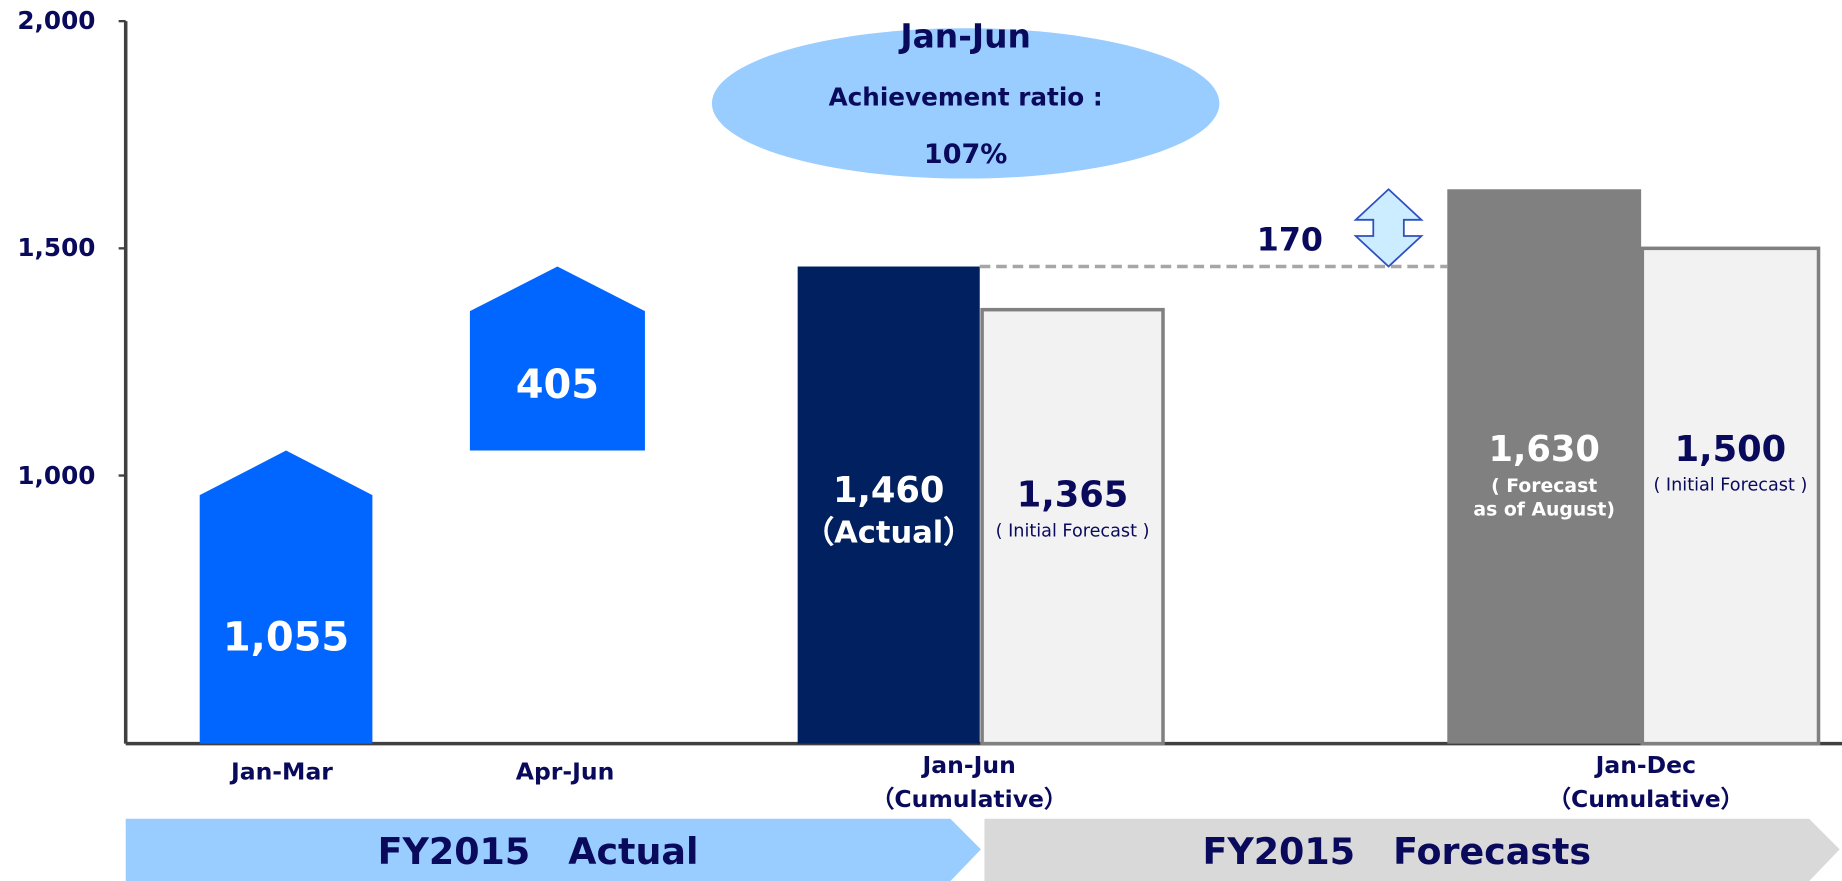 This screenshot has width=1842, height=881. I want to click on period-label: FY2015 Forecasts, so click(1397, 852).